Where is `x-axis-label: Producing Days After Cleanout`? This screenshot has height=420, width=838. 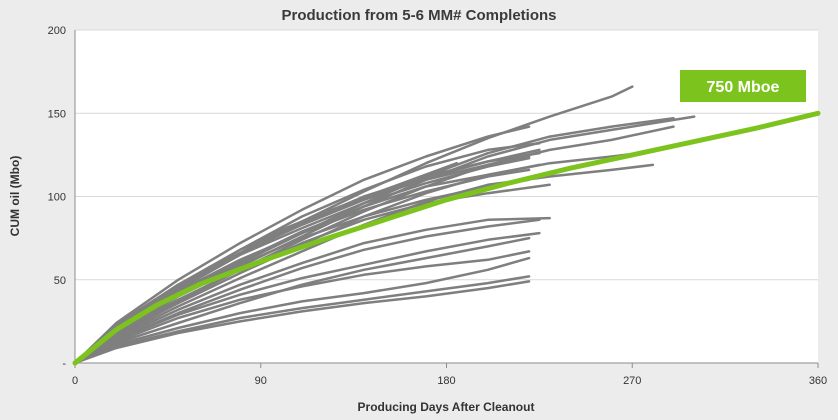
x-axis-label: Producing Days After Cleanout is located at coordinates (446, 407).